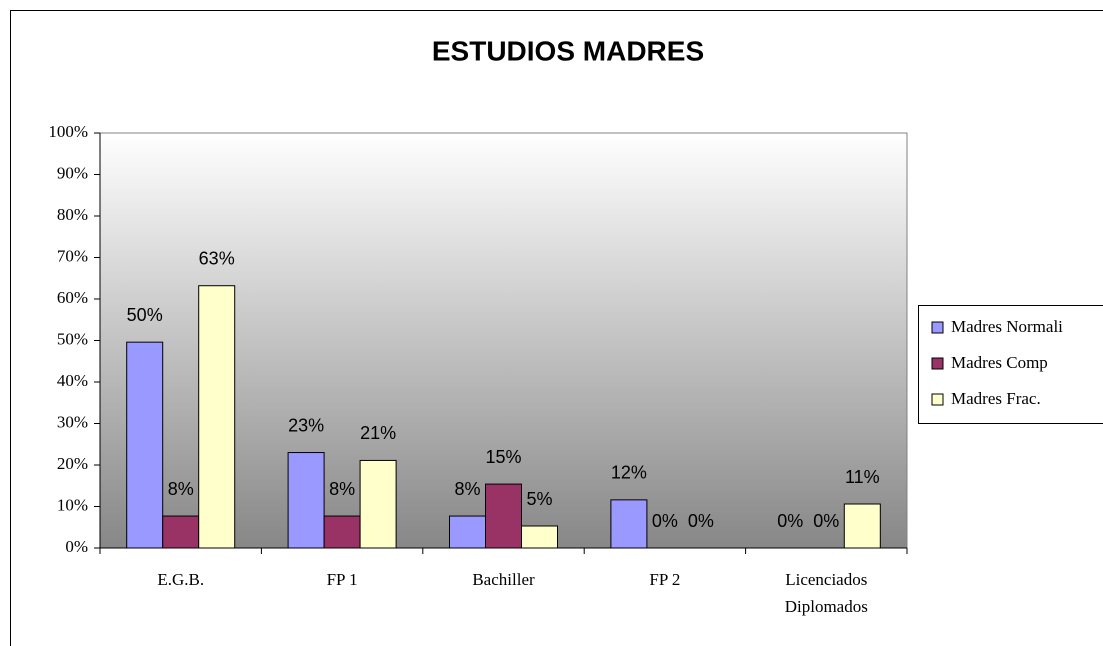  What do you see at coordinates (999, 362) in the screenshot?
I see `legend-label: Madres Comp` at bounding box center [999, 362].